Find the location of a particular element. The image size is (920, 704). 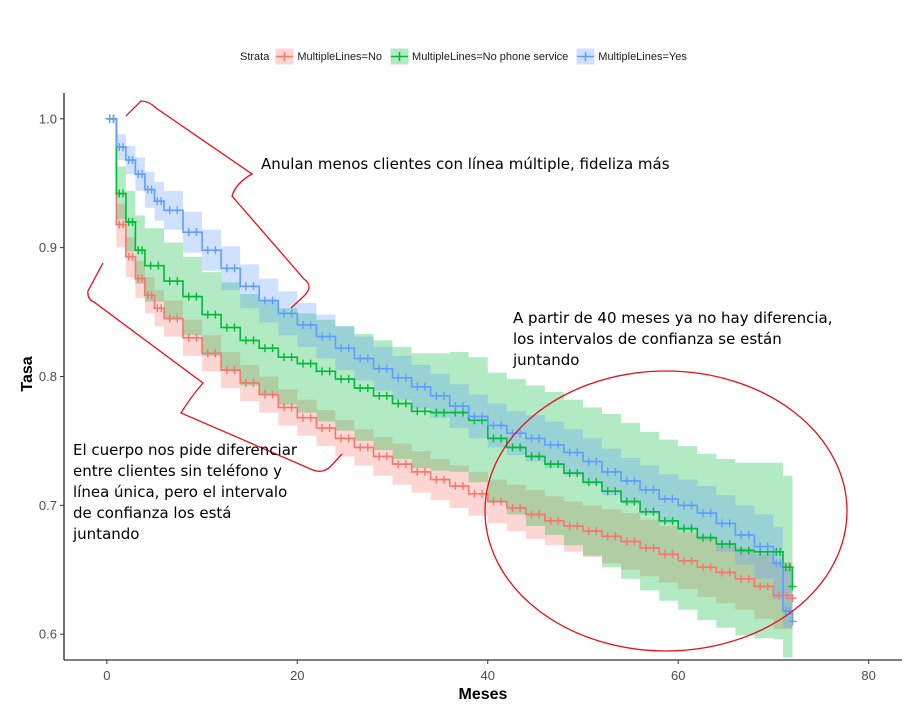

legend-label-yes: MultipleLines=Yes is located at coordinates (642, 56).